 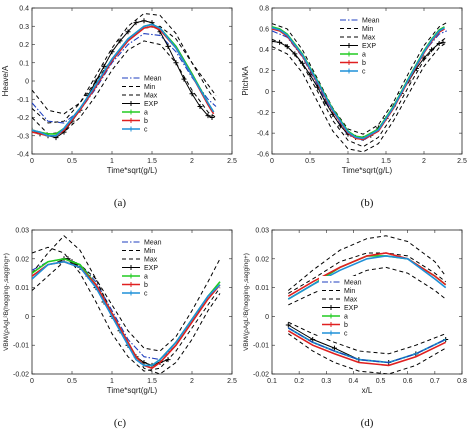 What do you see at coordinates (435, 381) in the screenshot?
I see `x-tick-label: 0.7` at bounding box center [435, 381].